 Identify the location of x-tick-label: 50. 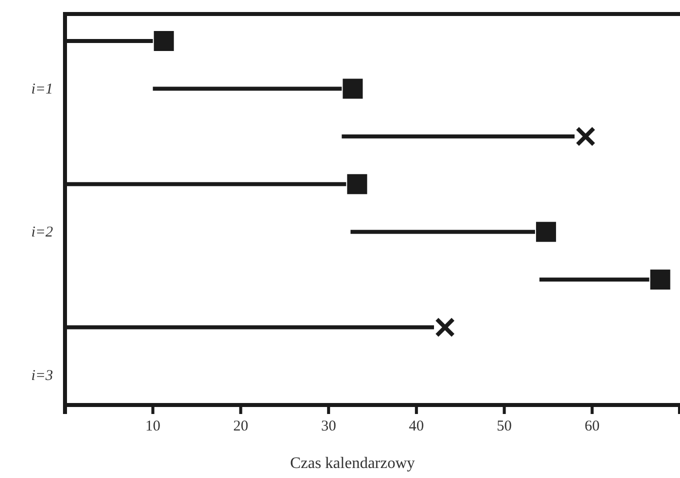
(504, 426).